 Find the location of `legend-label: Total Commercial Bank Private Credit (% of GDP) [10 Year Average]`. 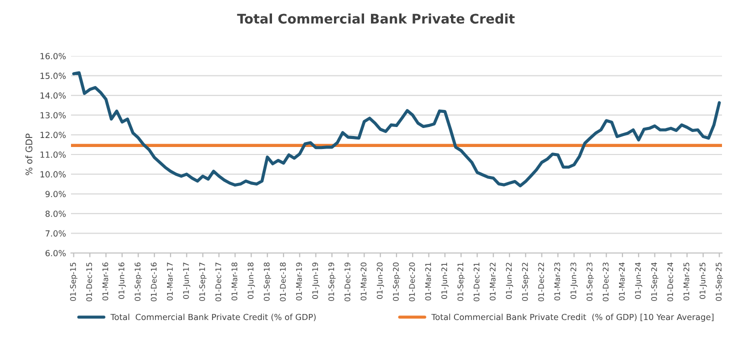

legend-label: Total Commercial Bank Private Credit (% of GDP) [10 Year Average] is located at coordinates (572, 318).